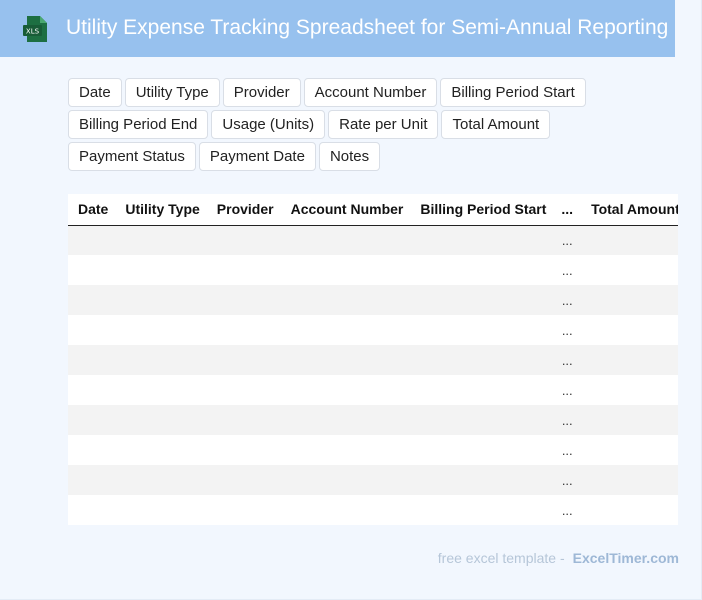 The height and width of the screenshot is (600, 702). I want to click on table-header-cell: Provider, so click(243, 210).